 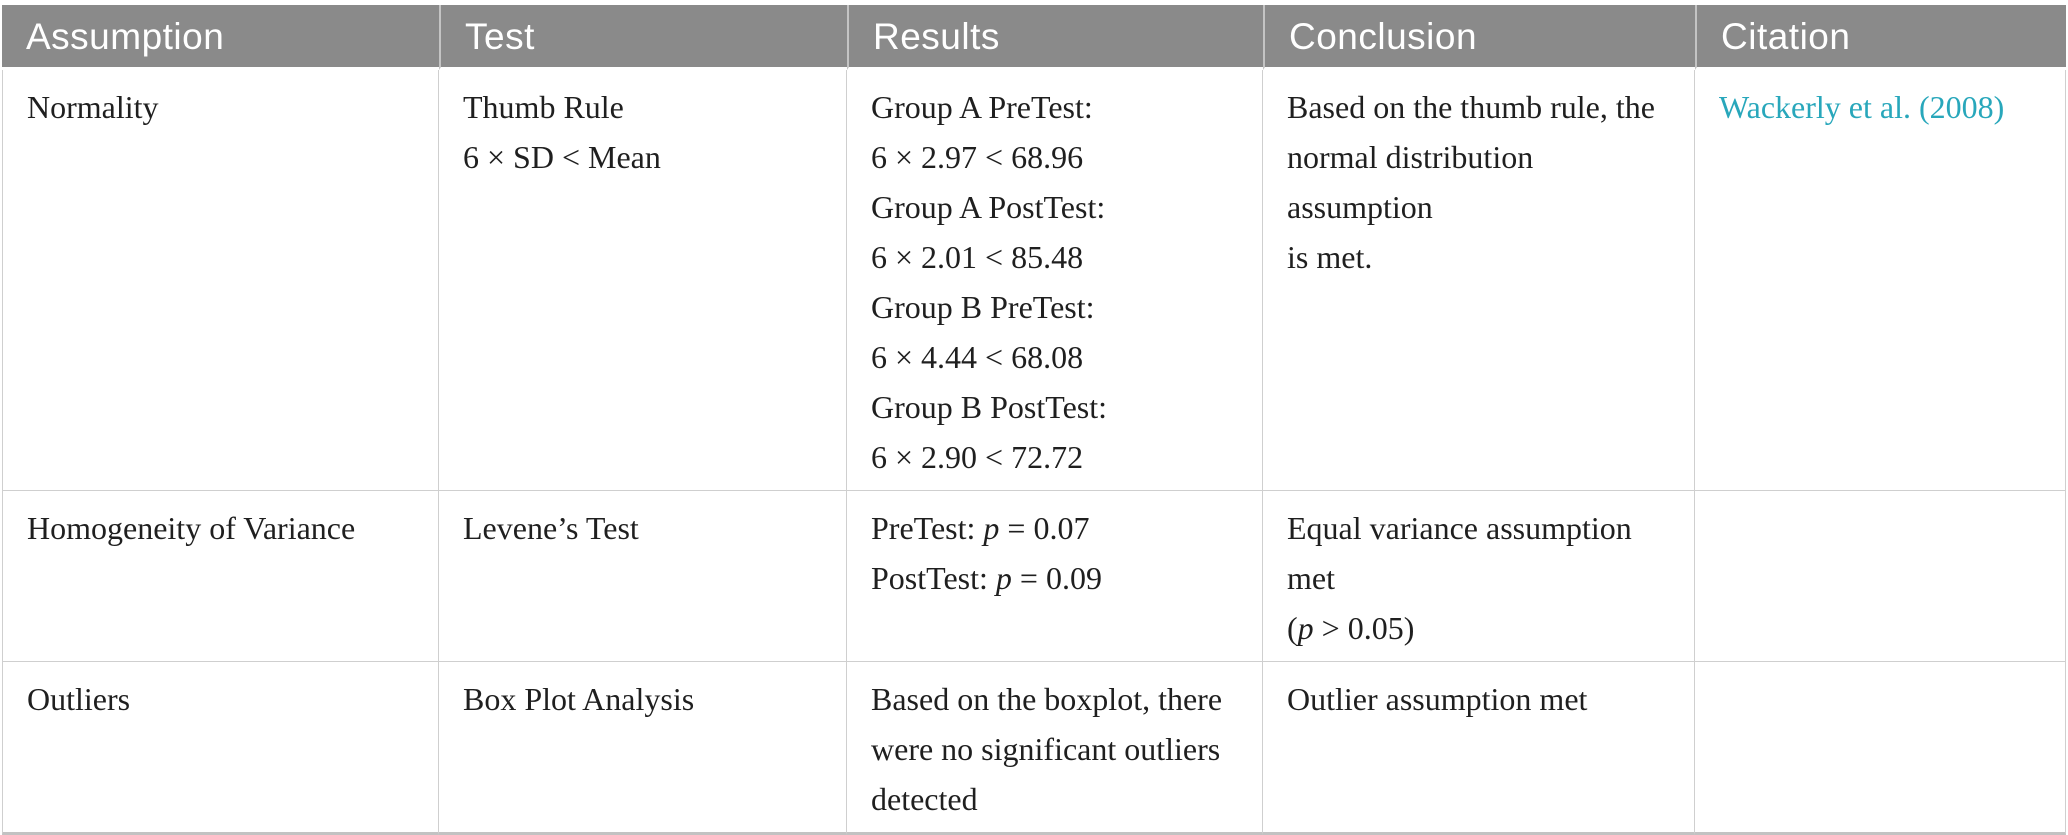 What do you see at coordinates (1880, 37) in the screenshot?
I see `col-header-citation: Citation` at bounding box center [1880, 37].